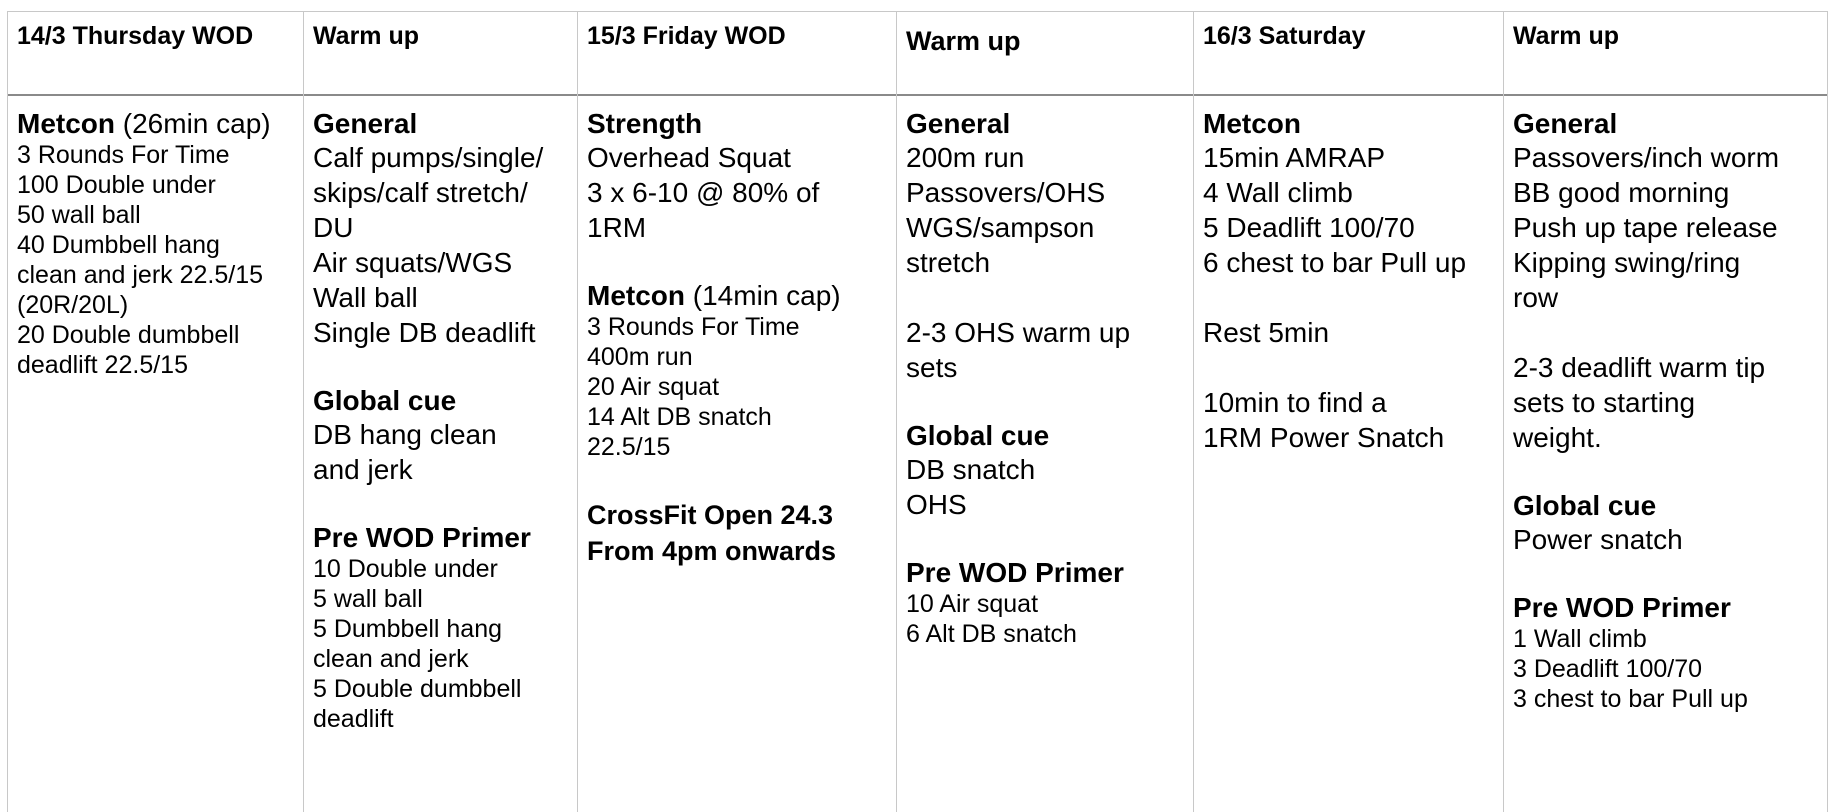 The width and height of the screenshot is (1830, 812). What do you see at coordinates (116, 185) in the screenshot?
I see `exercise-line: 100 Double under` at bounding box center [116, 185].